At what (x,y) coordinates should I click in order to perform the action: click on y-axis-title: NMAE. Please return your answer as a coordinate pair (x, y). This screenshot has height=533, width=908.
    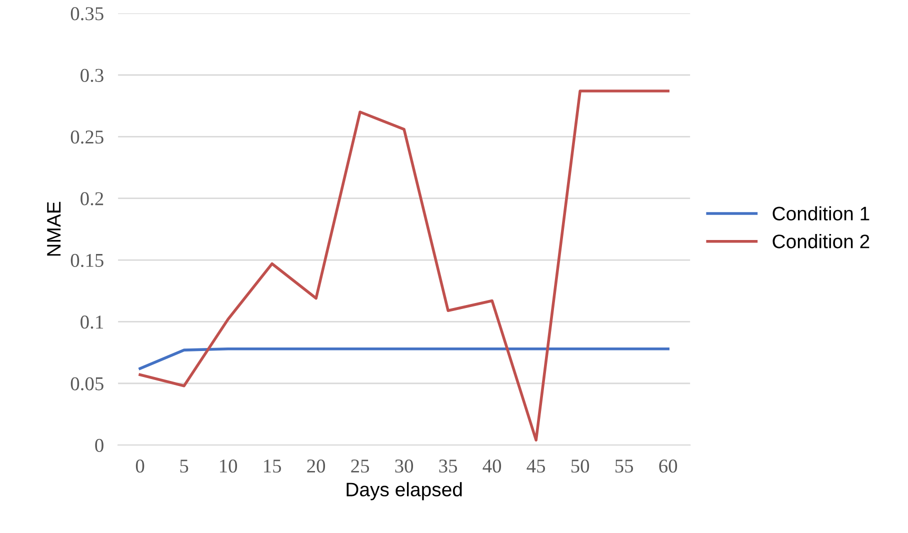
    Looking at the image, I should click on (54, 229).